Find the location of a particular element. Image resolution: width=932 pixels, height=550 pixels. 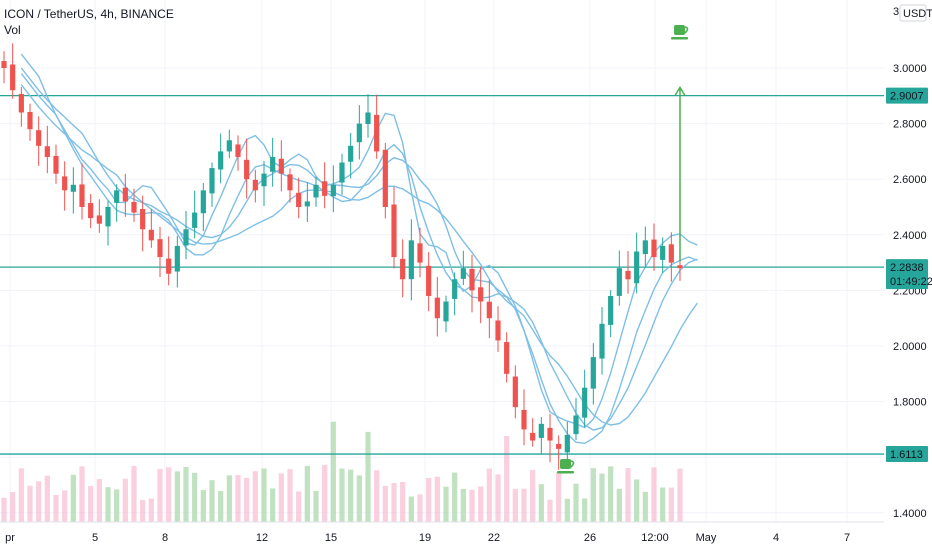

currency-badge is located at coordinates (913, 13).